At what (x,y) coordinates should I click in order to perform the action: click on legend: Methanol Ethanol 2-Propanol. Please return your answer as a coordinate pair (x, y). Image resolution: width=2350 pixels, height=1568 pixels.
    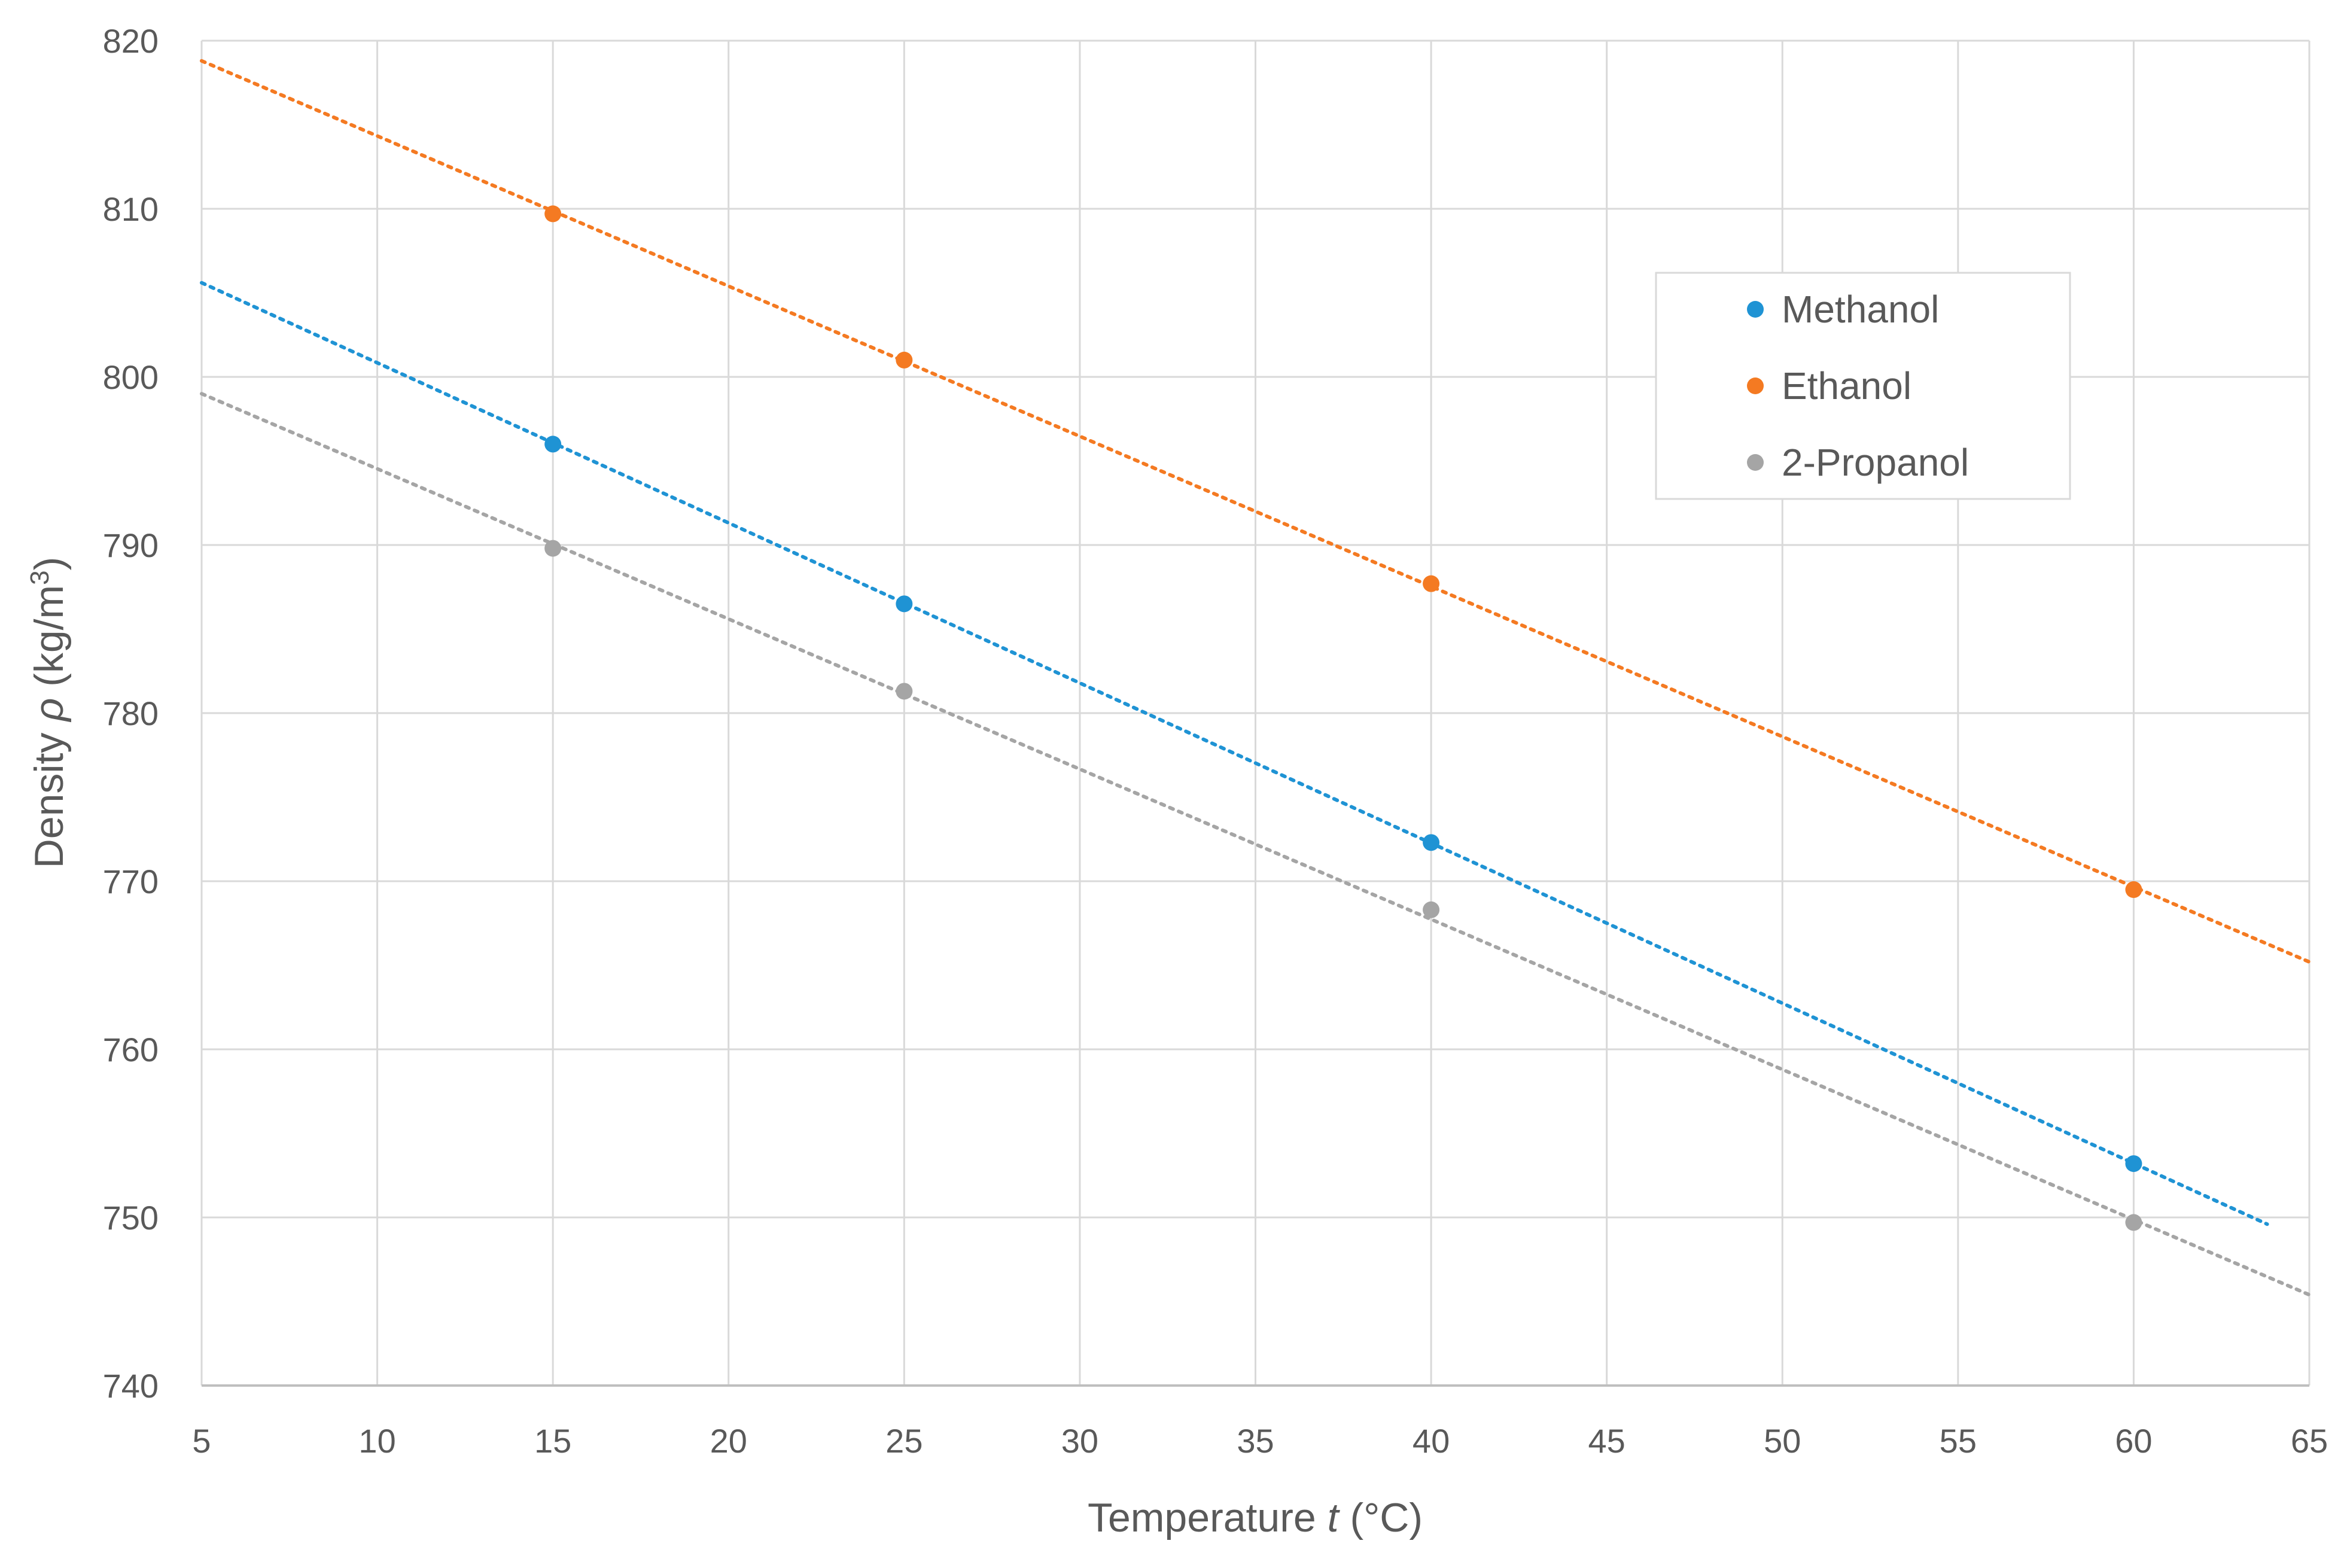
    Looking at the image, I should click on (1863, 386).